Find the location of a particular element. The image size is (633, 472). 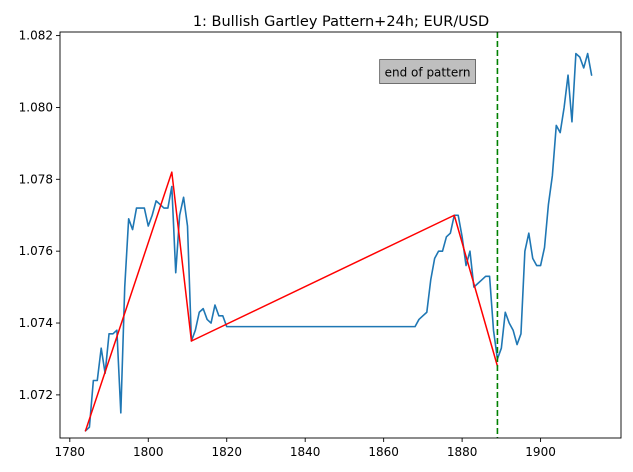

x-tick-label: 1820 is located at coordinates (226, 452).